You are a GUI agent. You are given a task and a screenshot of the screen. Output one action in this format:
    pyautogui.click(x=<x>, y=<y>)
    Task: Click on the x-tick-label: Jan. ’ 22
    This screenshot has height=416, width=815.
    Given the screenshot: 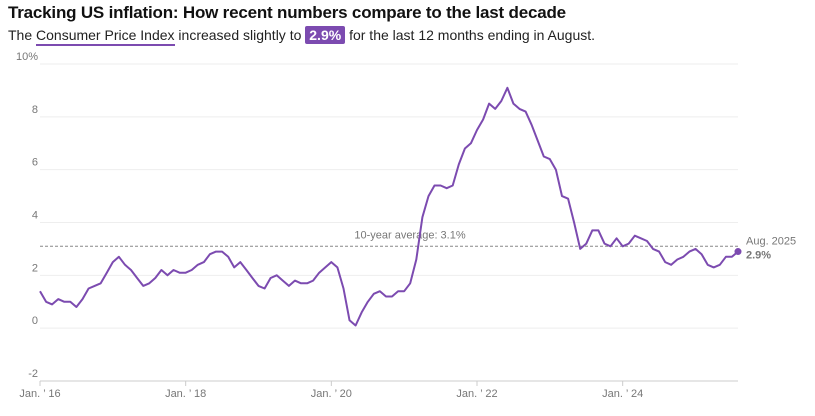 What is the action you would take?
    pyautogui.click(x=476, y=394)
    